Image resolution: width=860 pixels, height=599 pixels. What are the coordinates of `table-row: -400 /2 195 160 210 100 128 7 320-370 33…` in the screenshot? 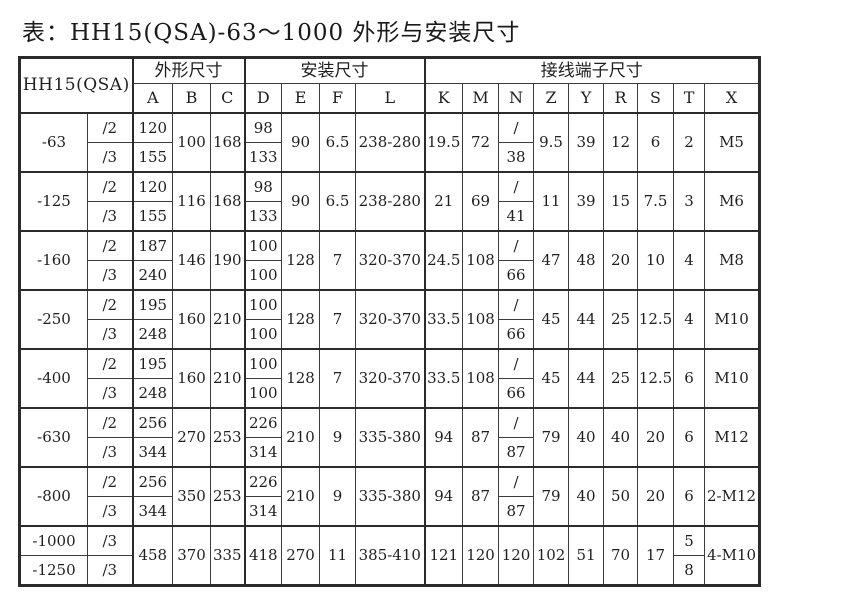 It's located at (390, 378).